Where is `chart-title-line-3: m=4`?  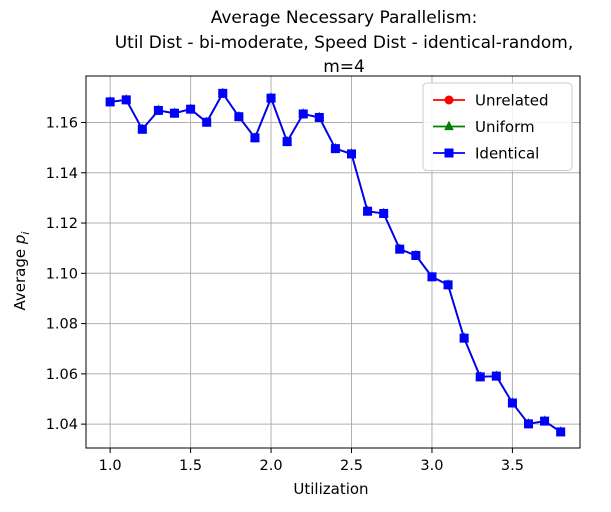 chart-title-line-3: m=4 is located at coordinates (344, 67).